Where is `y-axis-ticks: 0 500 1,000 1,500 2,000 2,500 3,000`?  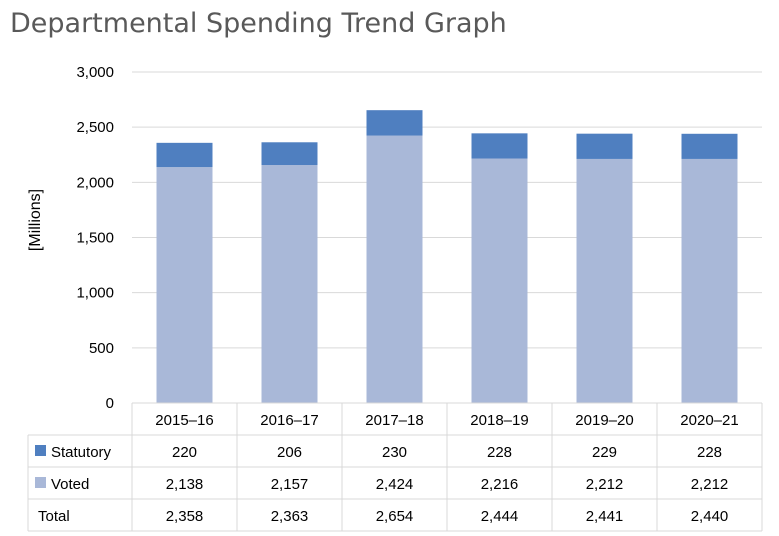
y-axis-ticks: 0 500 1,000 1,500 2,000 2,500 3,000 is located at coordinates (95, 238).